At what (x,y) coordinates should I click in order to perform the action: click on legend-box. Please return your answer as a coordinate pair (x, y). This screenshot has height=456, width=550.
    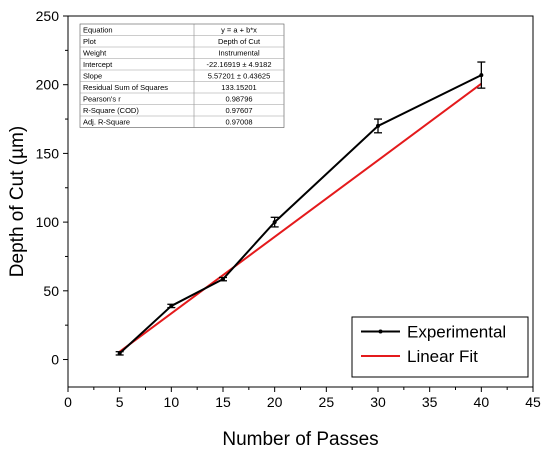
    Looking at the image, I should click on (440, 347).